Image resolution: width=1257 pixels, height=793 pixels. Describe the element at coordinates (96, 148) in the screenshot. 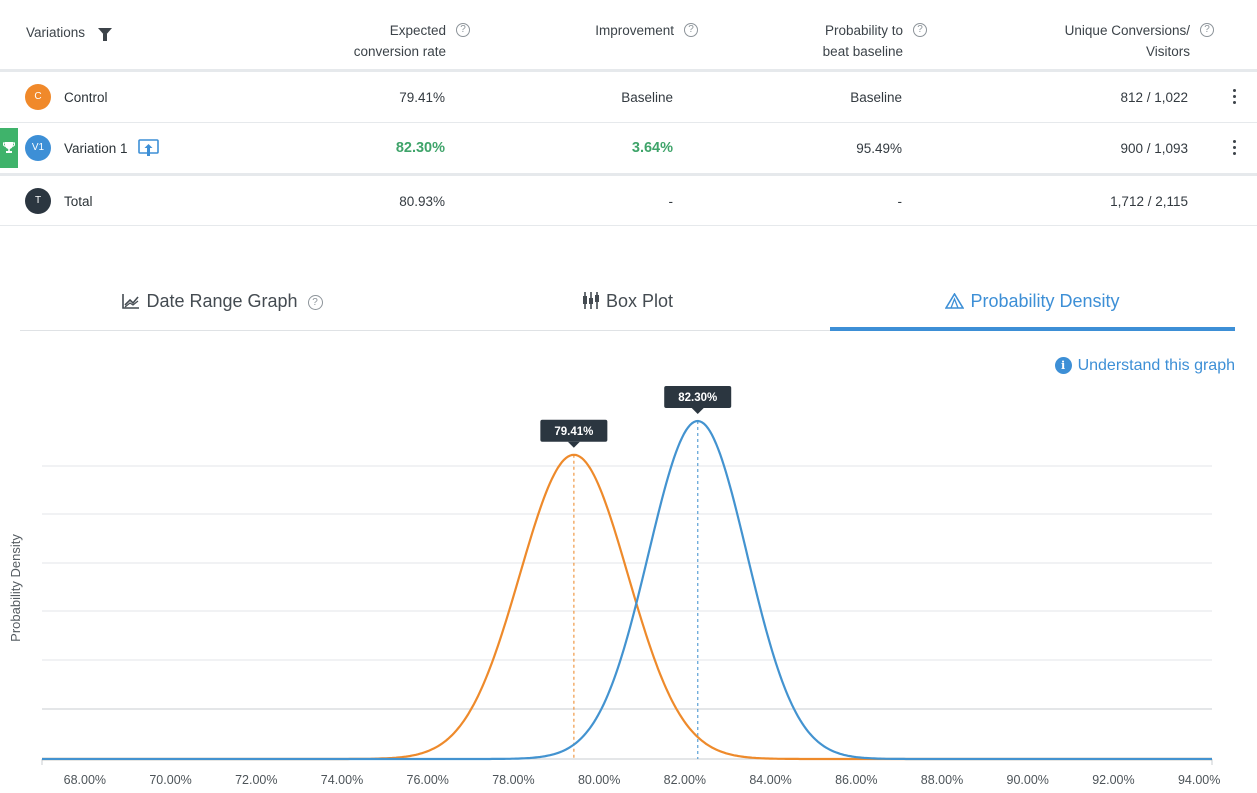

I see `variation-name: Variation 1` at that location.